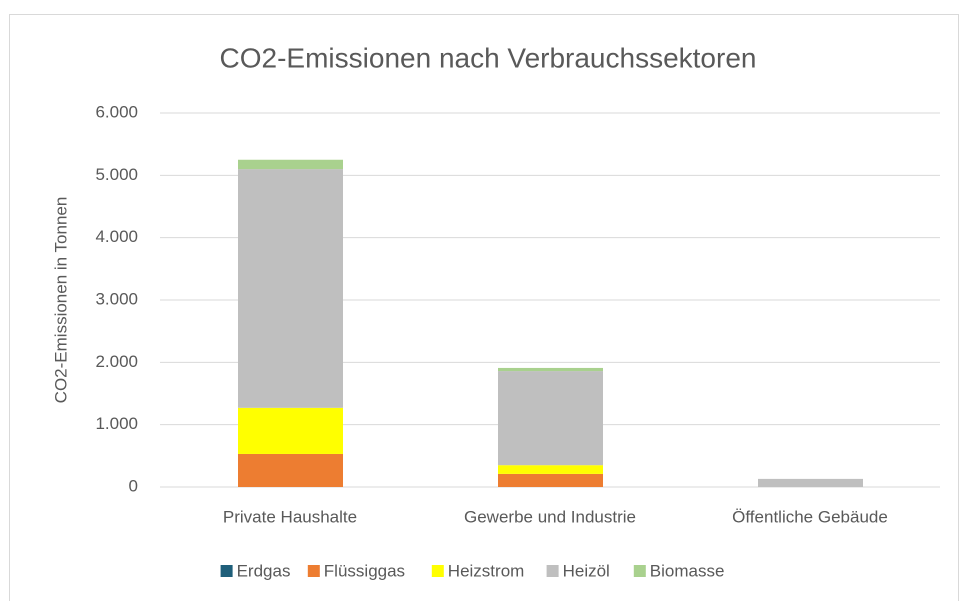 Image resolution: width=960 pixels, height=601 pixels. What do you see at coordinates (116, 111) in the screenshot?
I see `y-tick-label: 6.000` at bounding box center [116, 111].